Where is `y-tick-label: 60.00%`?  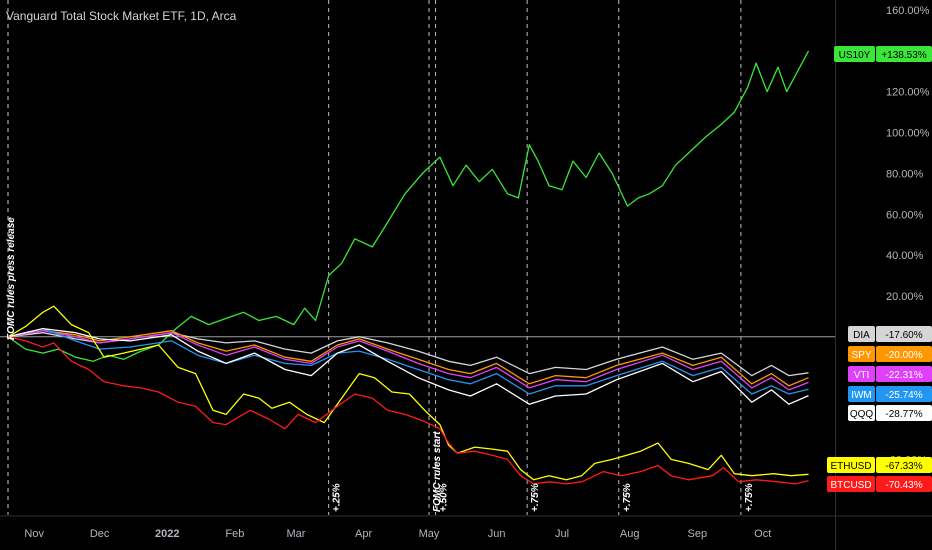 y-tick-label: 60.00% is located at coordinates (905, 215).